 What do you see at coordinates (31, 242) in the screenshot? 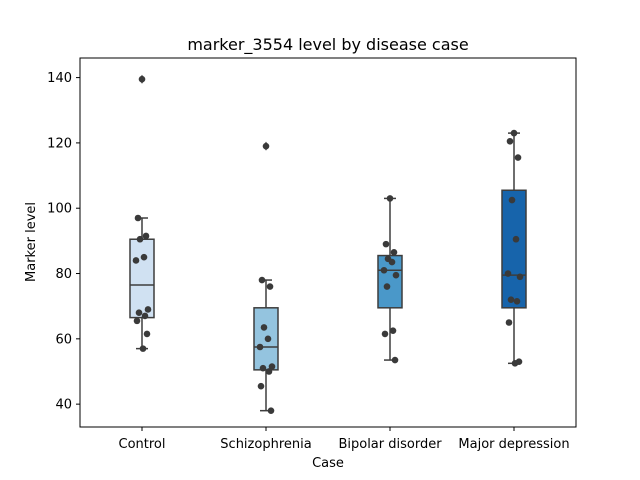
I see `y-axis-label: Marker level` at bounding box center [31, 242].